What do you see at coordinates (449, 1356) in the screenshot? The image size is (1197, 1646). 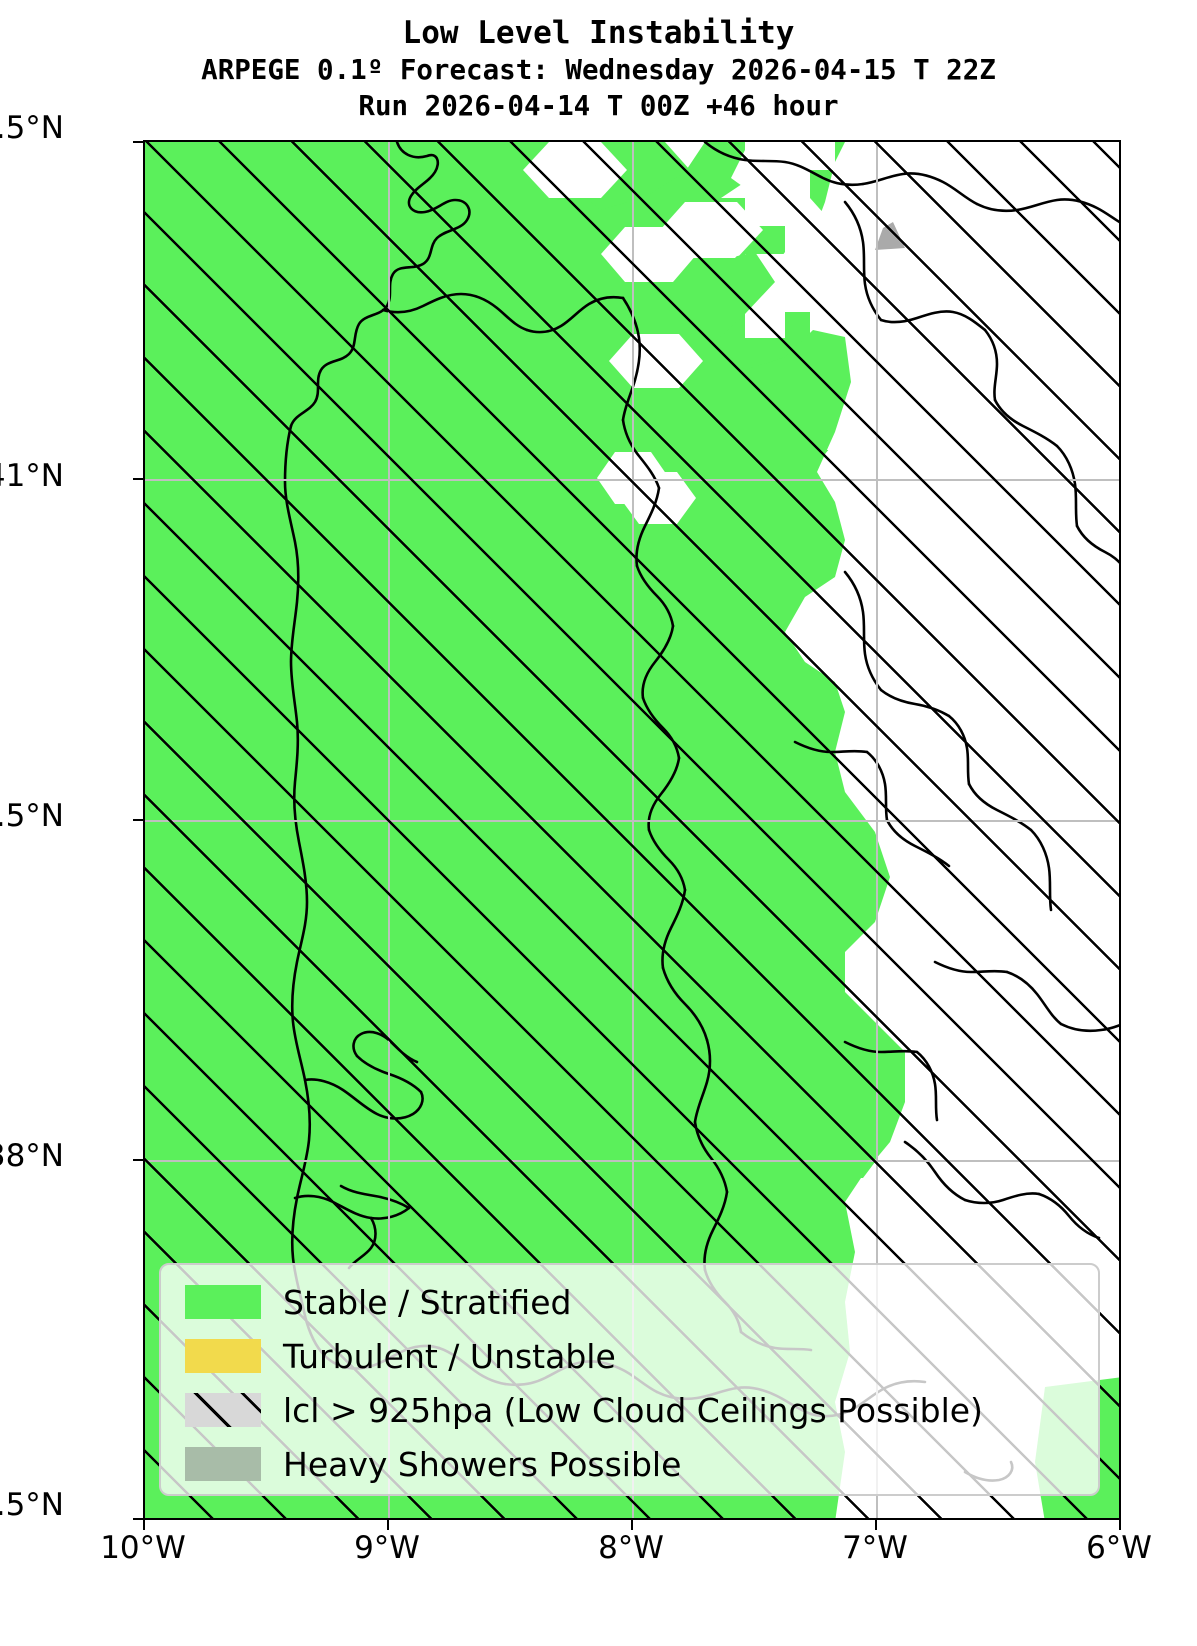 I see `legend-label-unstable: Turbulent / Unstable` at bounding box center [449, 1356].